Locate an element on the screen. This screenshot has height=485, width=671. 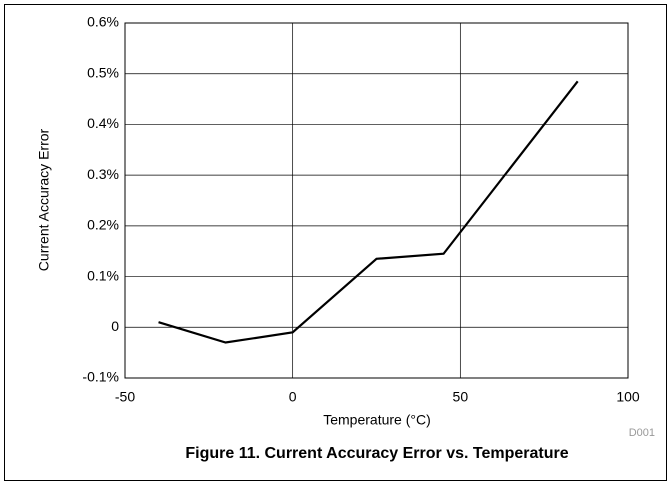
y-tick-label: 0.1% is located at coordinates (103, 275).